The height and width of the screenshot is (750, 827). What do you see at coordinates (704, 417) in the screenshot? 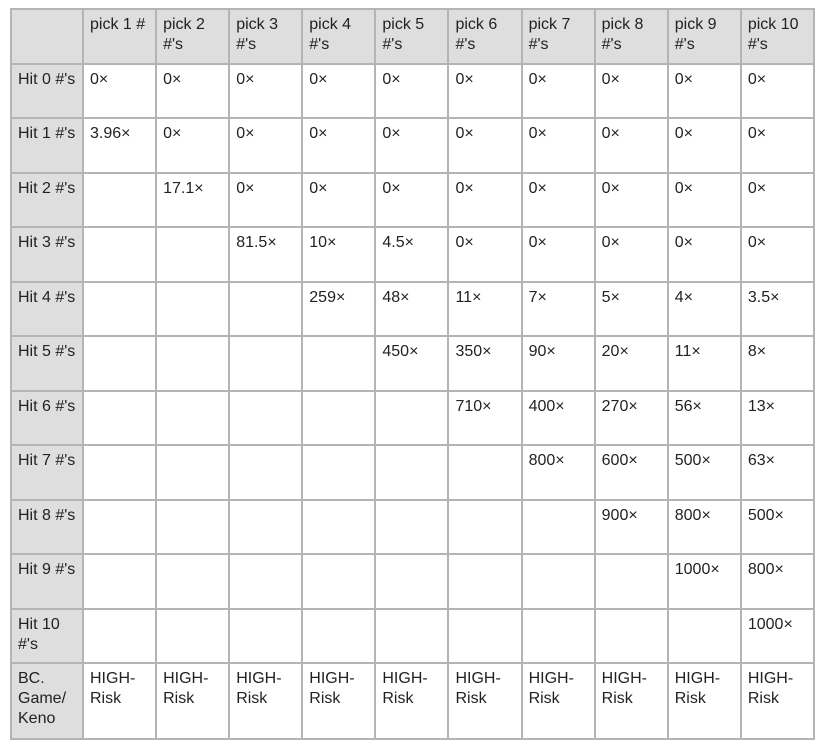
I see `payout-cell: 56×` at bounding box center [704, 417].